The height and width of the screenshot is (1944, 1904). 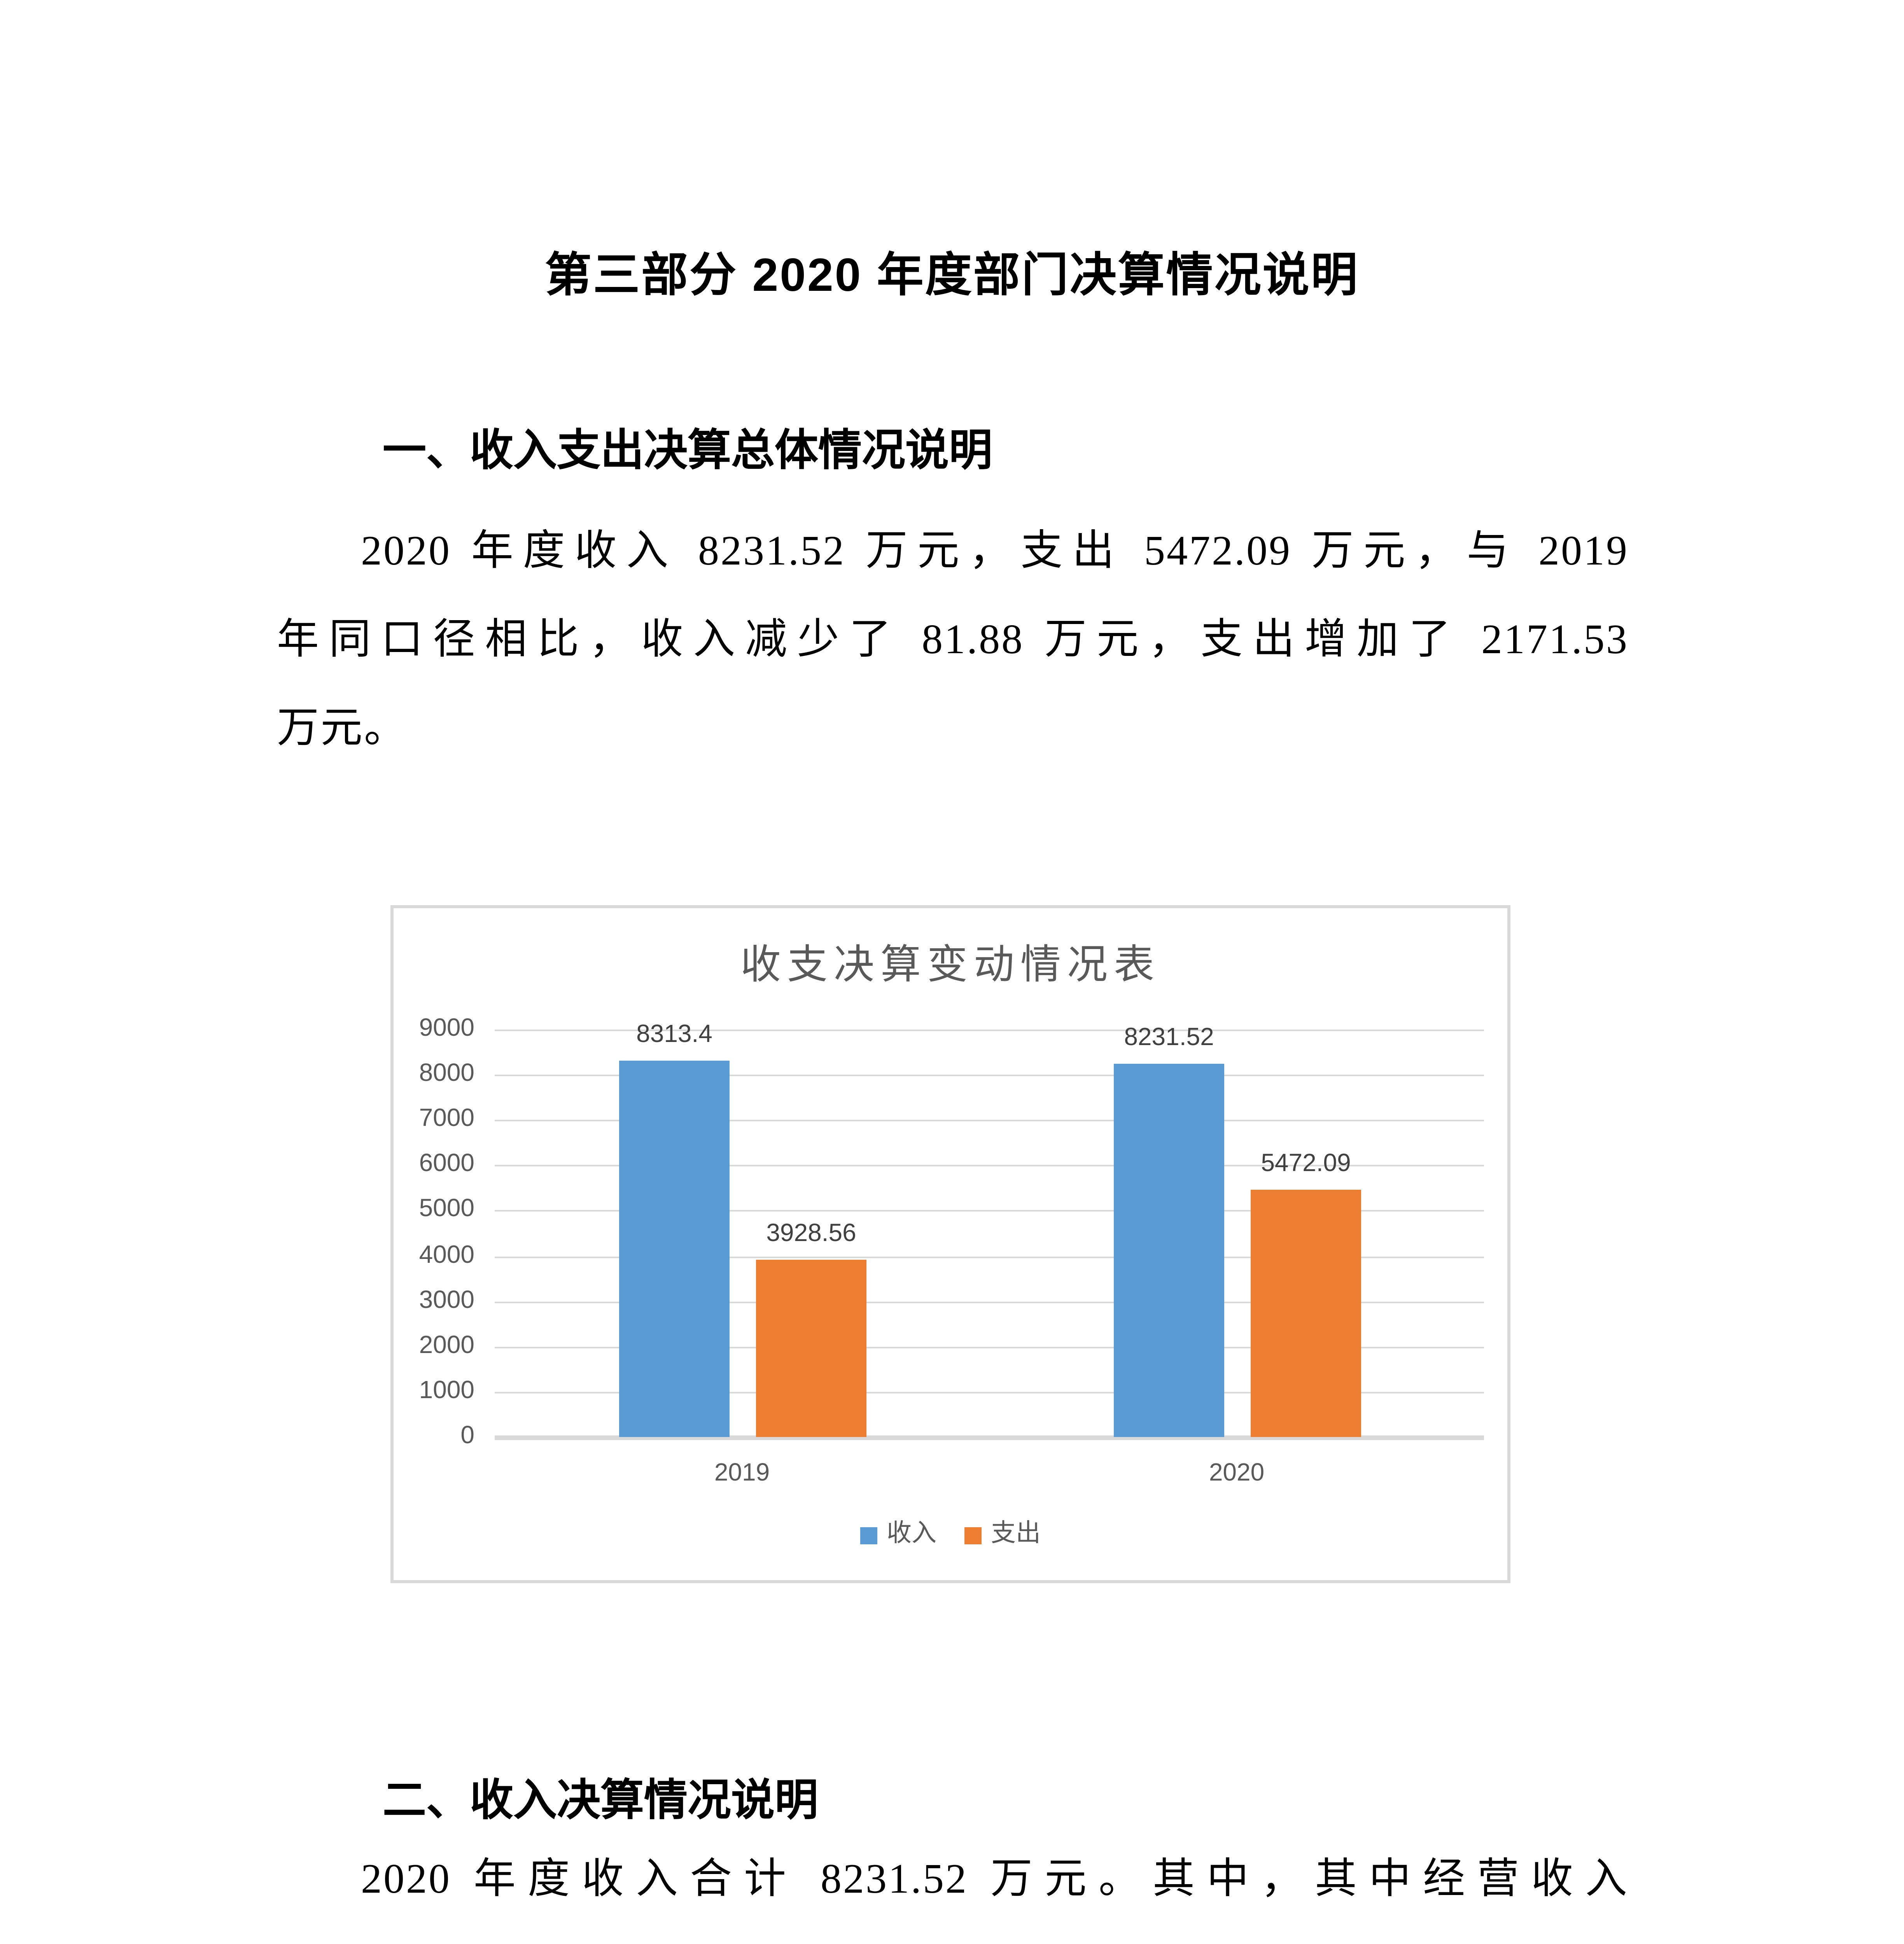 I want to click on paragraph-line: 年同口径相比，收入减少了 81.88 万元，支出增加了 2171.53, so click(x=953, y=639).